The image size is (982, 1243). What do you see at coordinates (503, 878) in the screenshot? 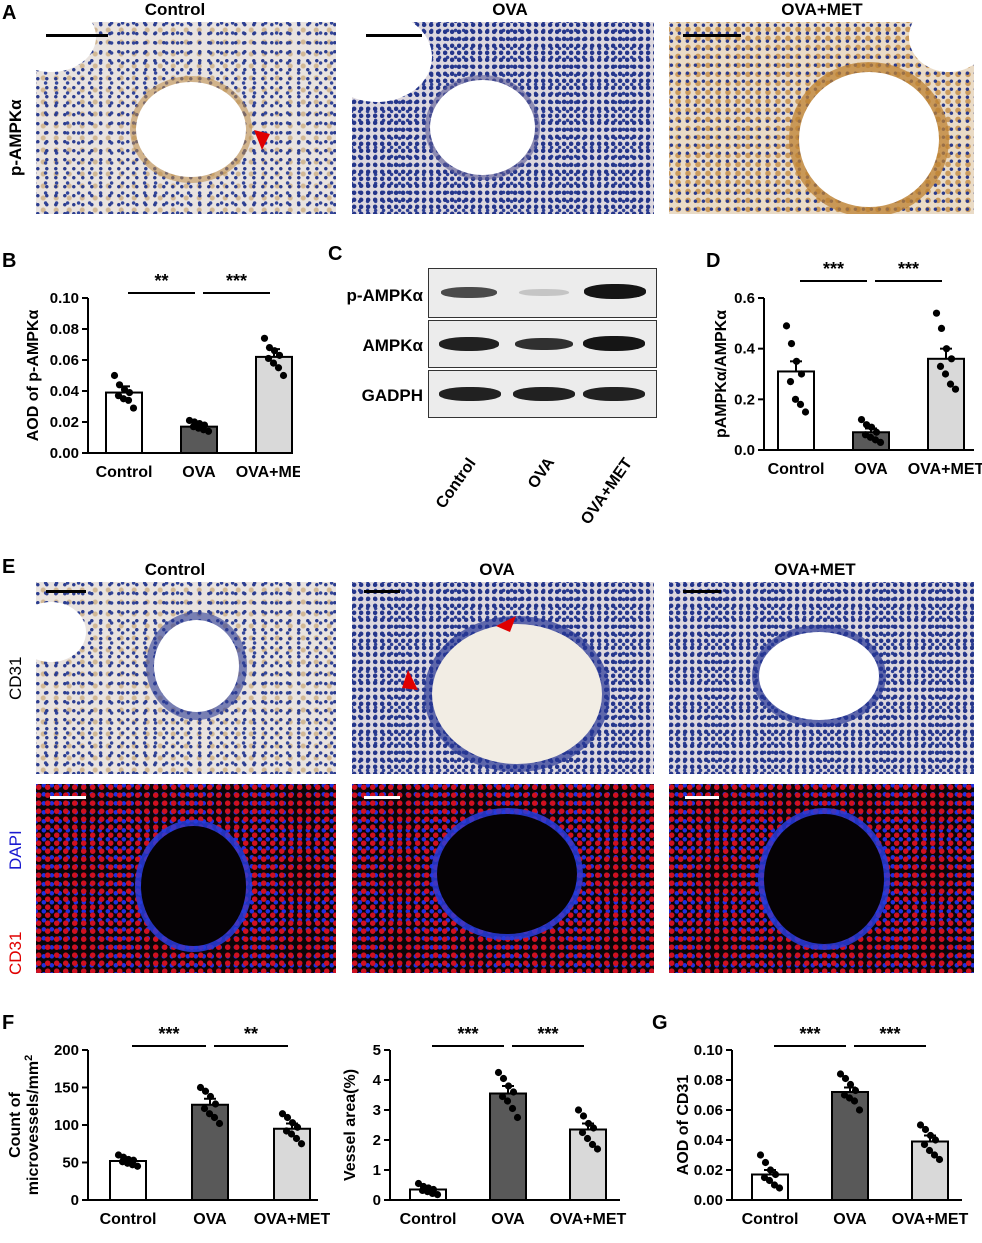
I see `panel-e-fluo-ova` at bounding box center [503, 878].